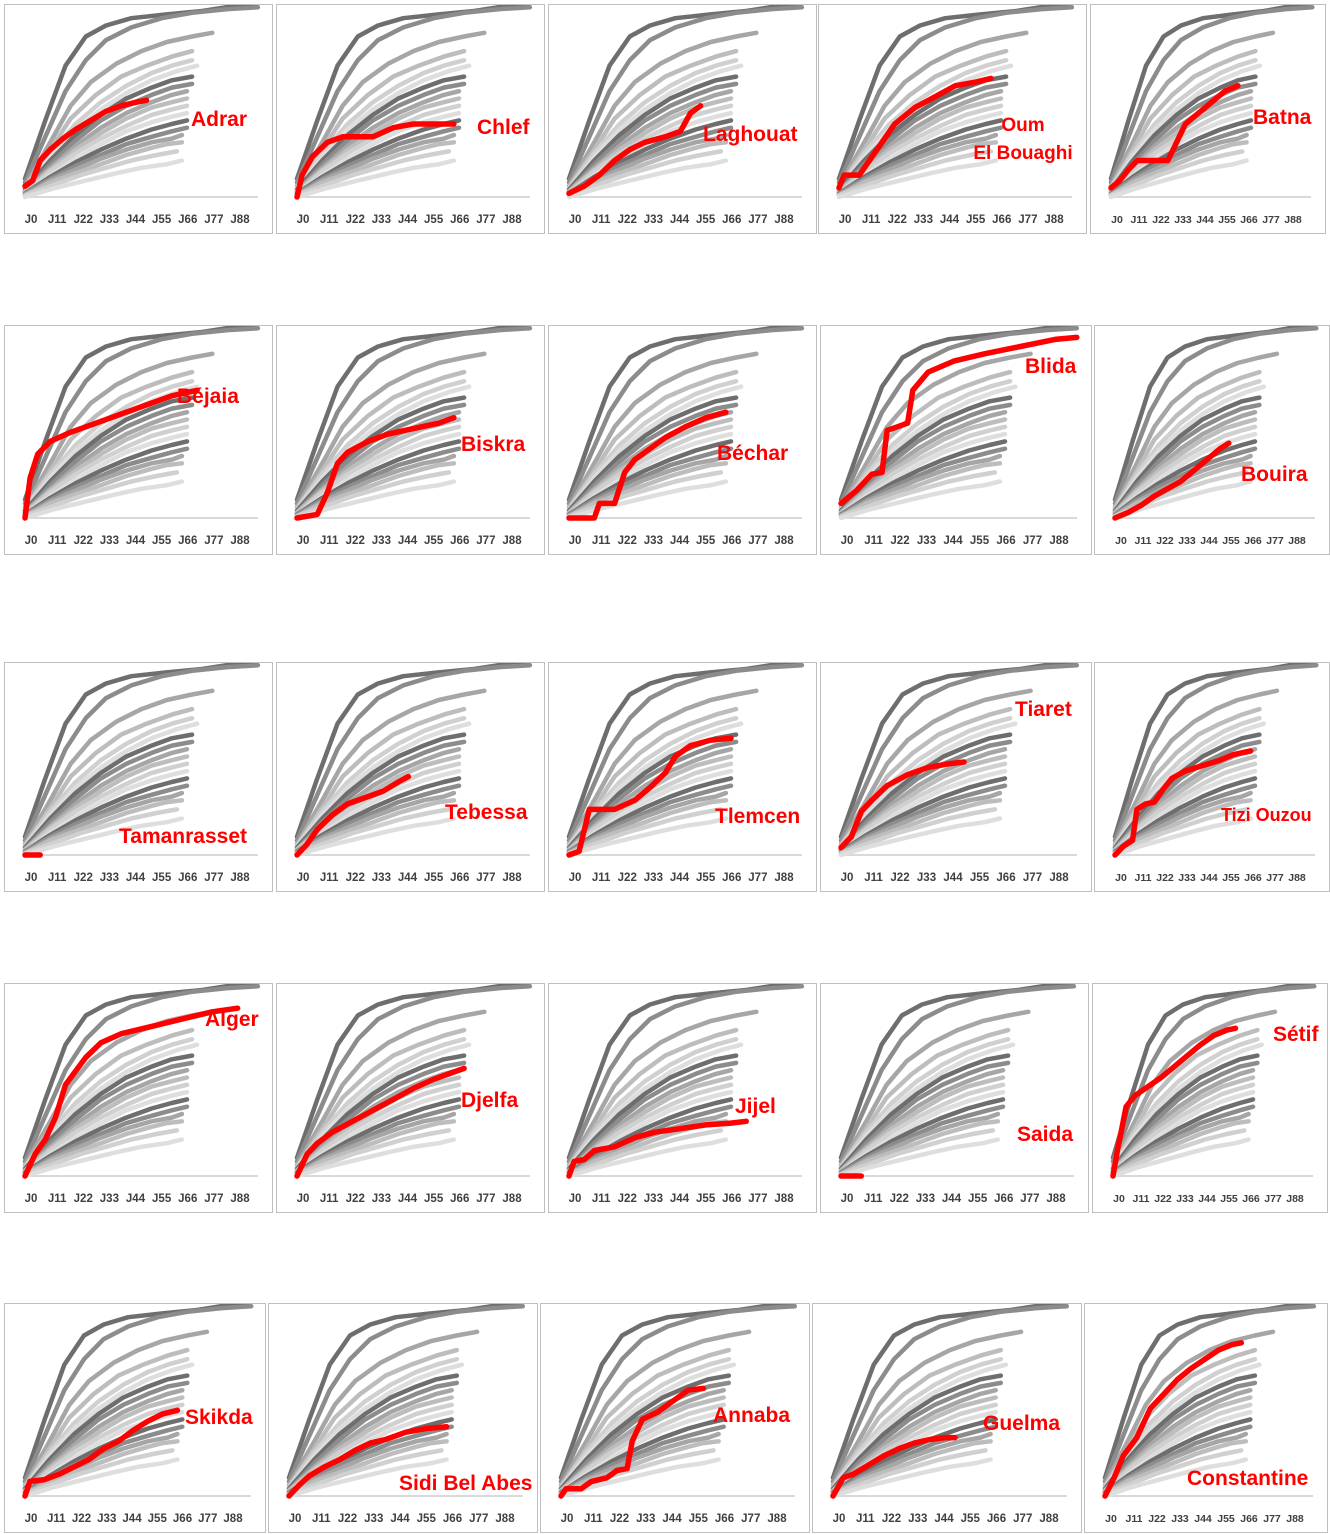 Image resolution: width=1330 pixels, height=1534 pixels. What do you see at coordinates (1051, 366) in the screenshot?
I see `wilaya-label: Blida` at bounding box center [1051, 366].